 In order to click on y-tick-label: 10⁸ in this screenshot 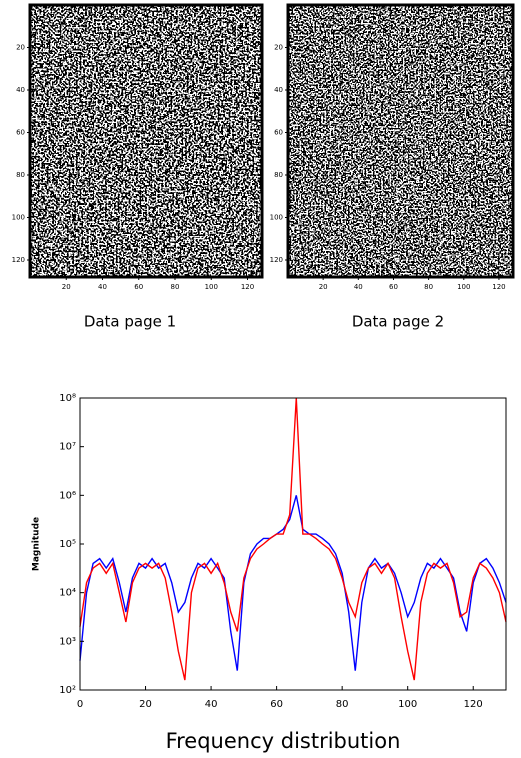, I will do `click(67, 398)`.